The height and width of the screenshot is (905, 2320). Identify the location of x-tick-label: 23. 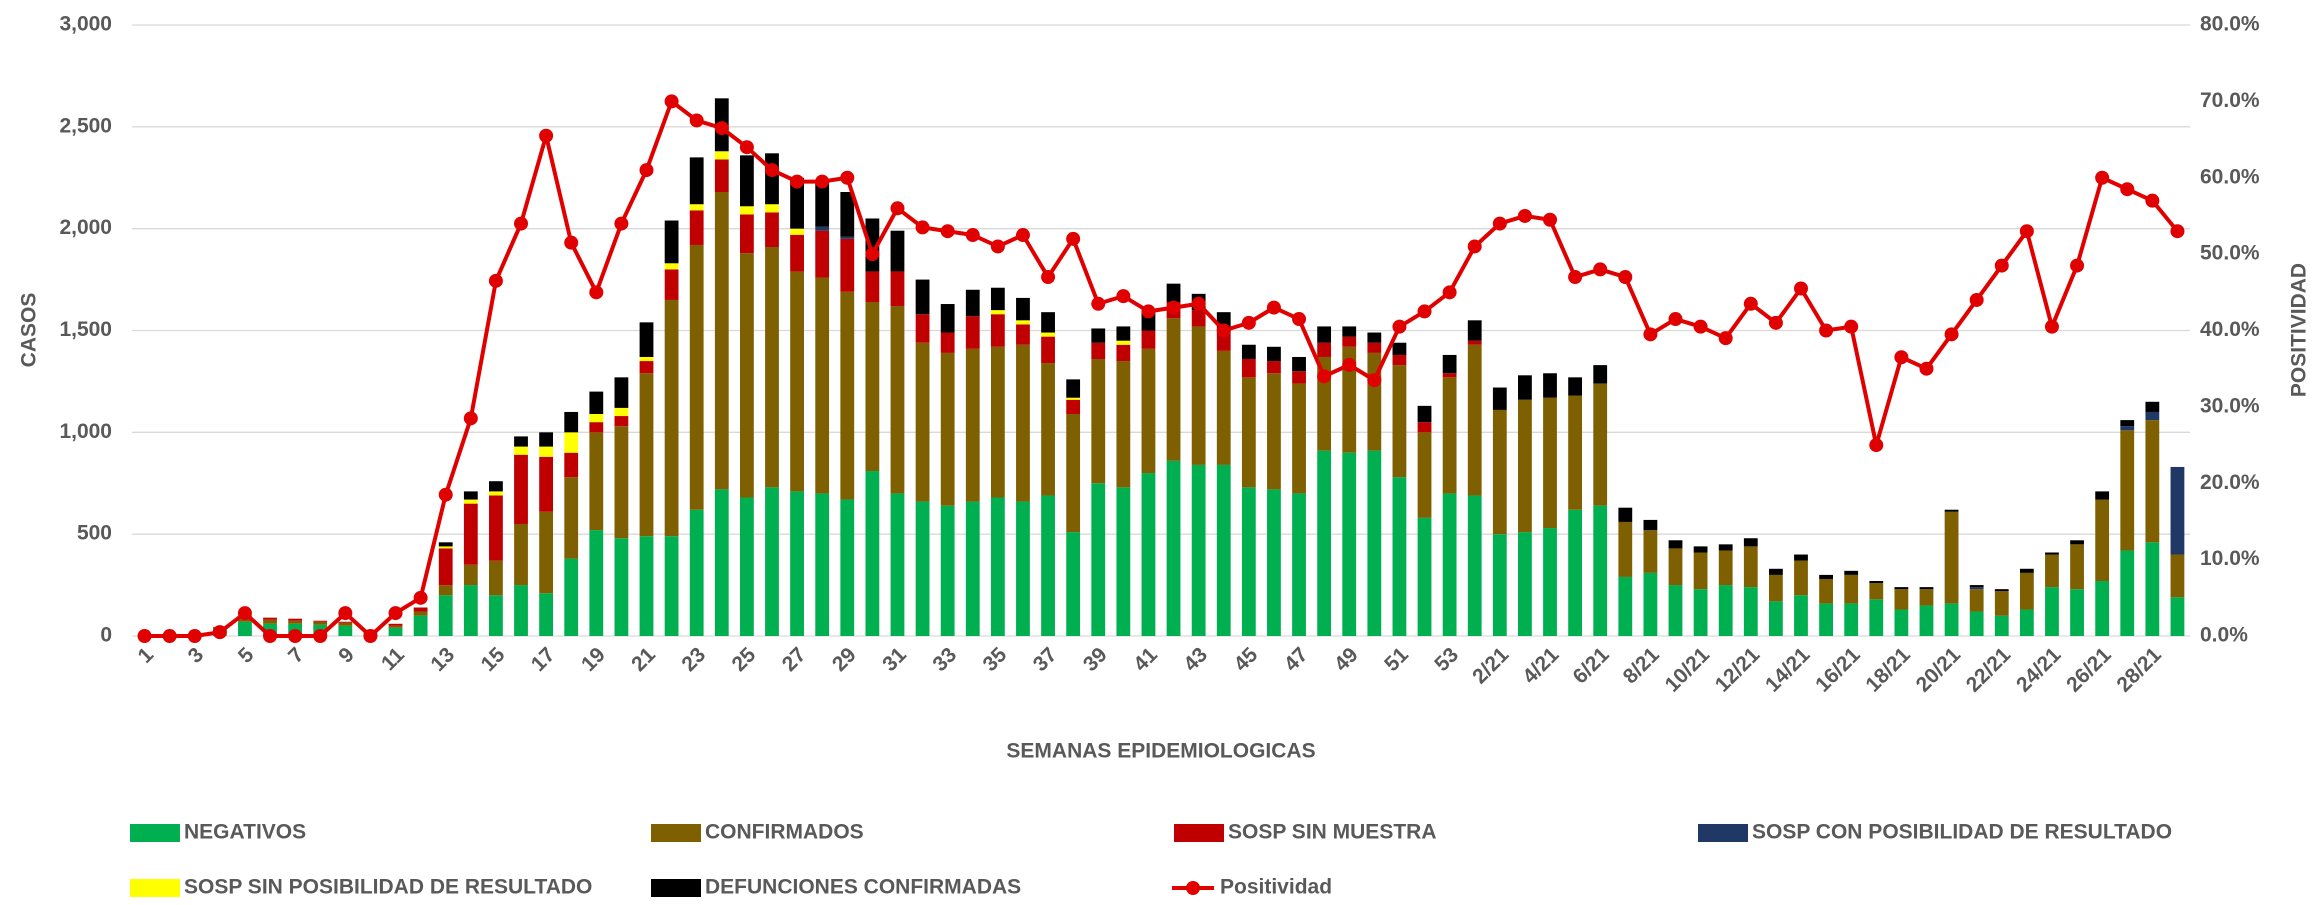
(693, 659).